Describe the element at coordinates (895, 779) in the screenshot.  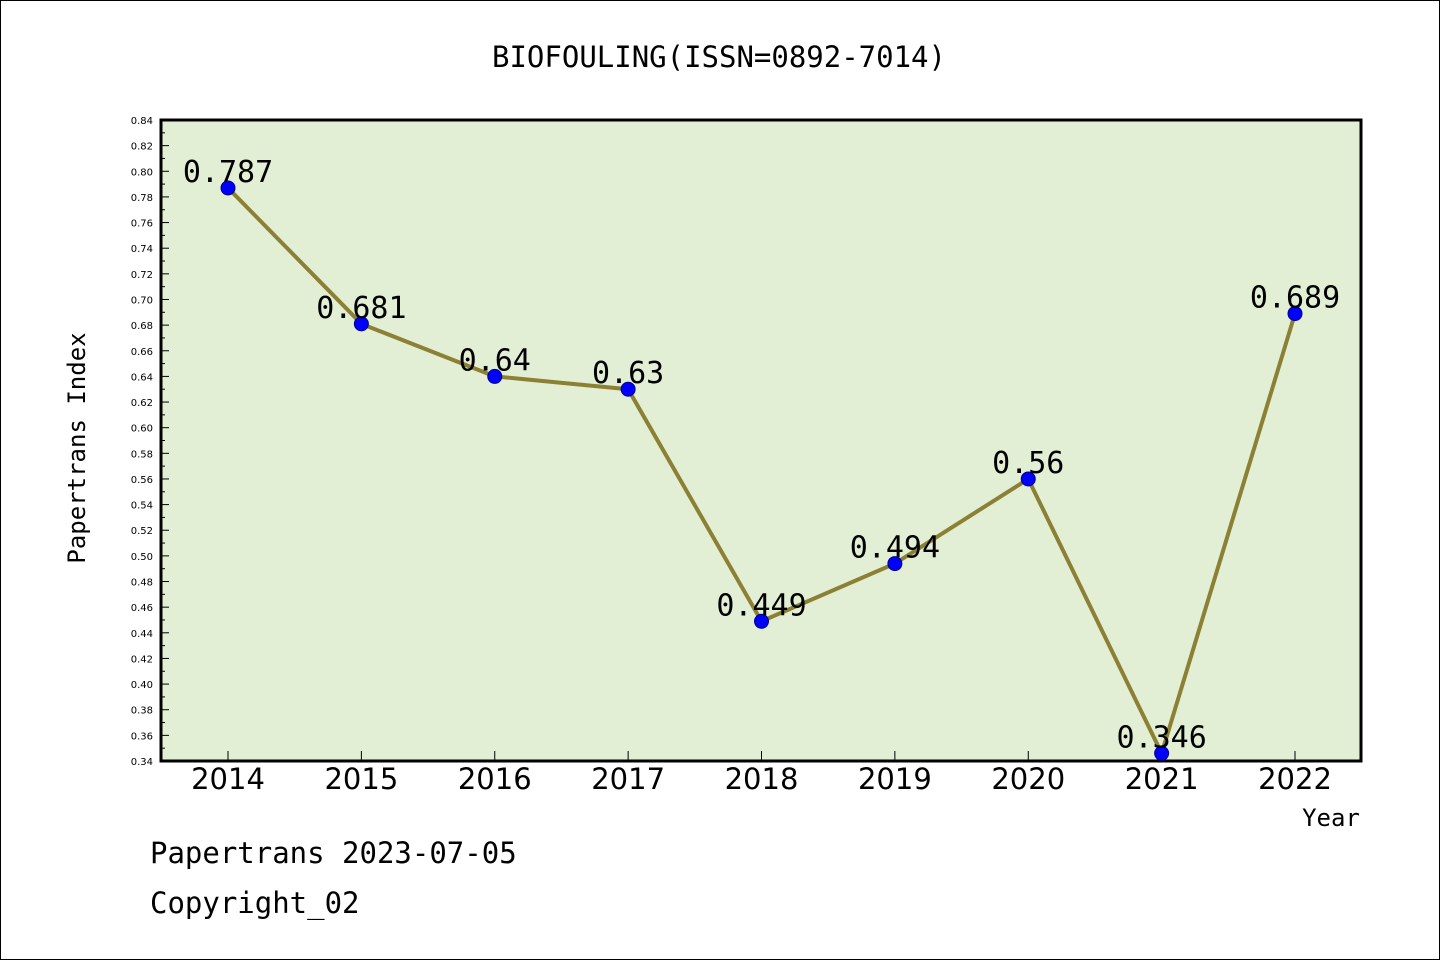
I see `x-tick-label: 2019` at that location.